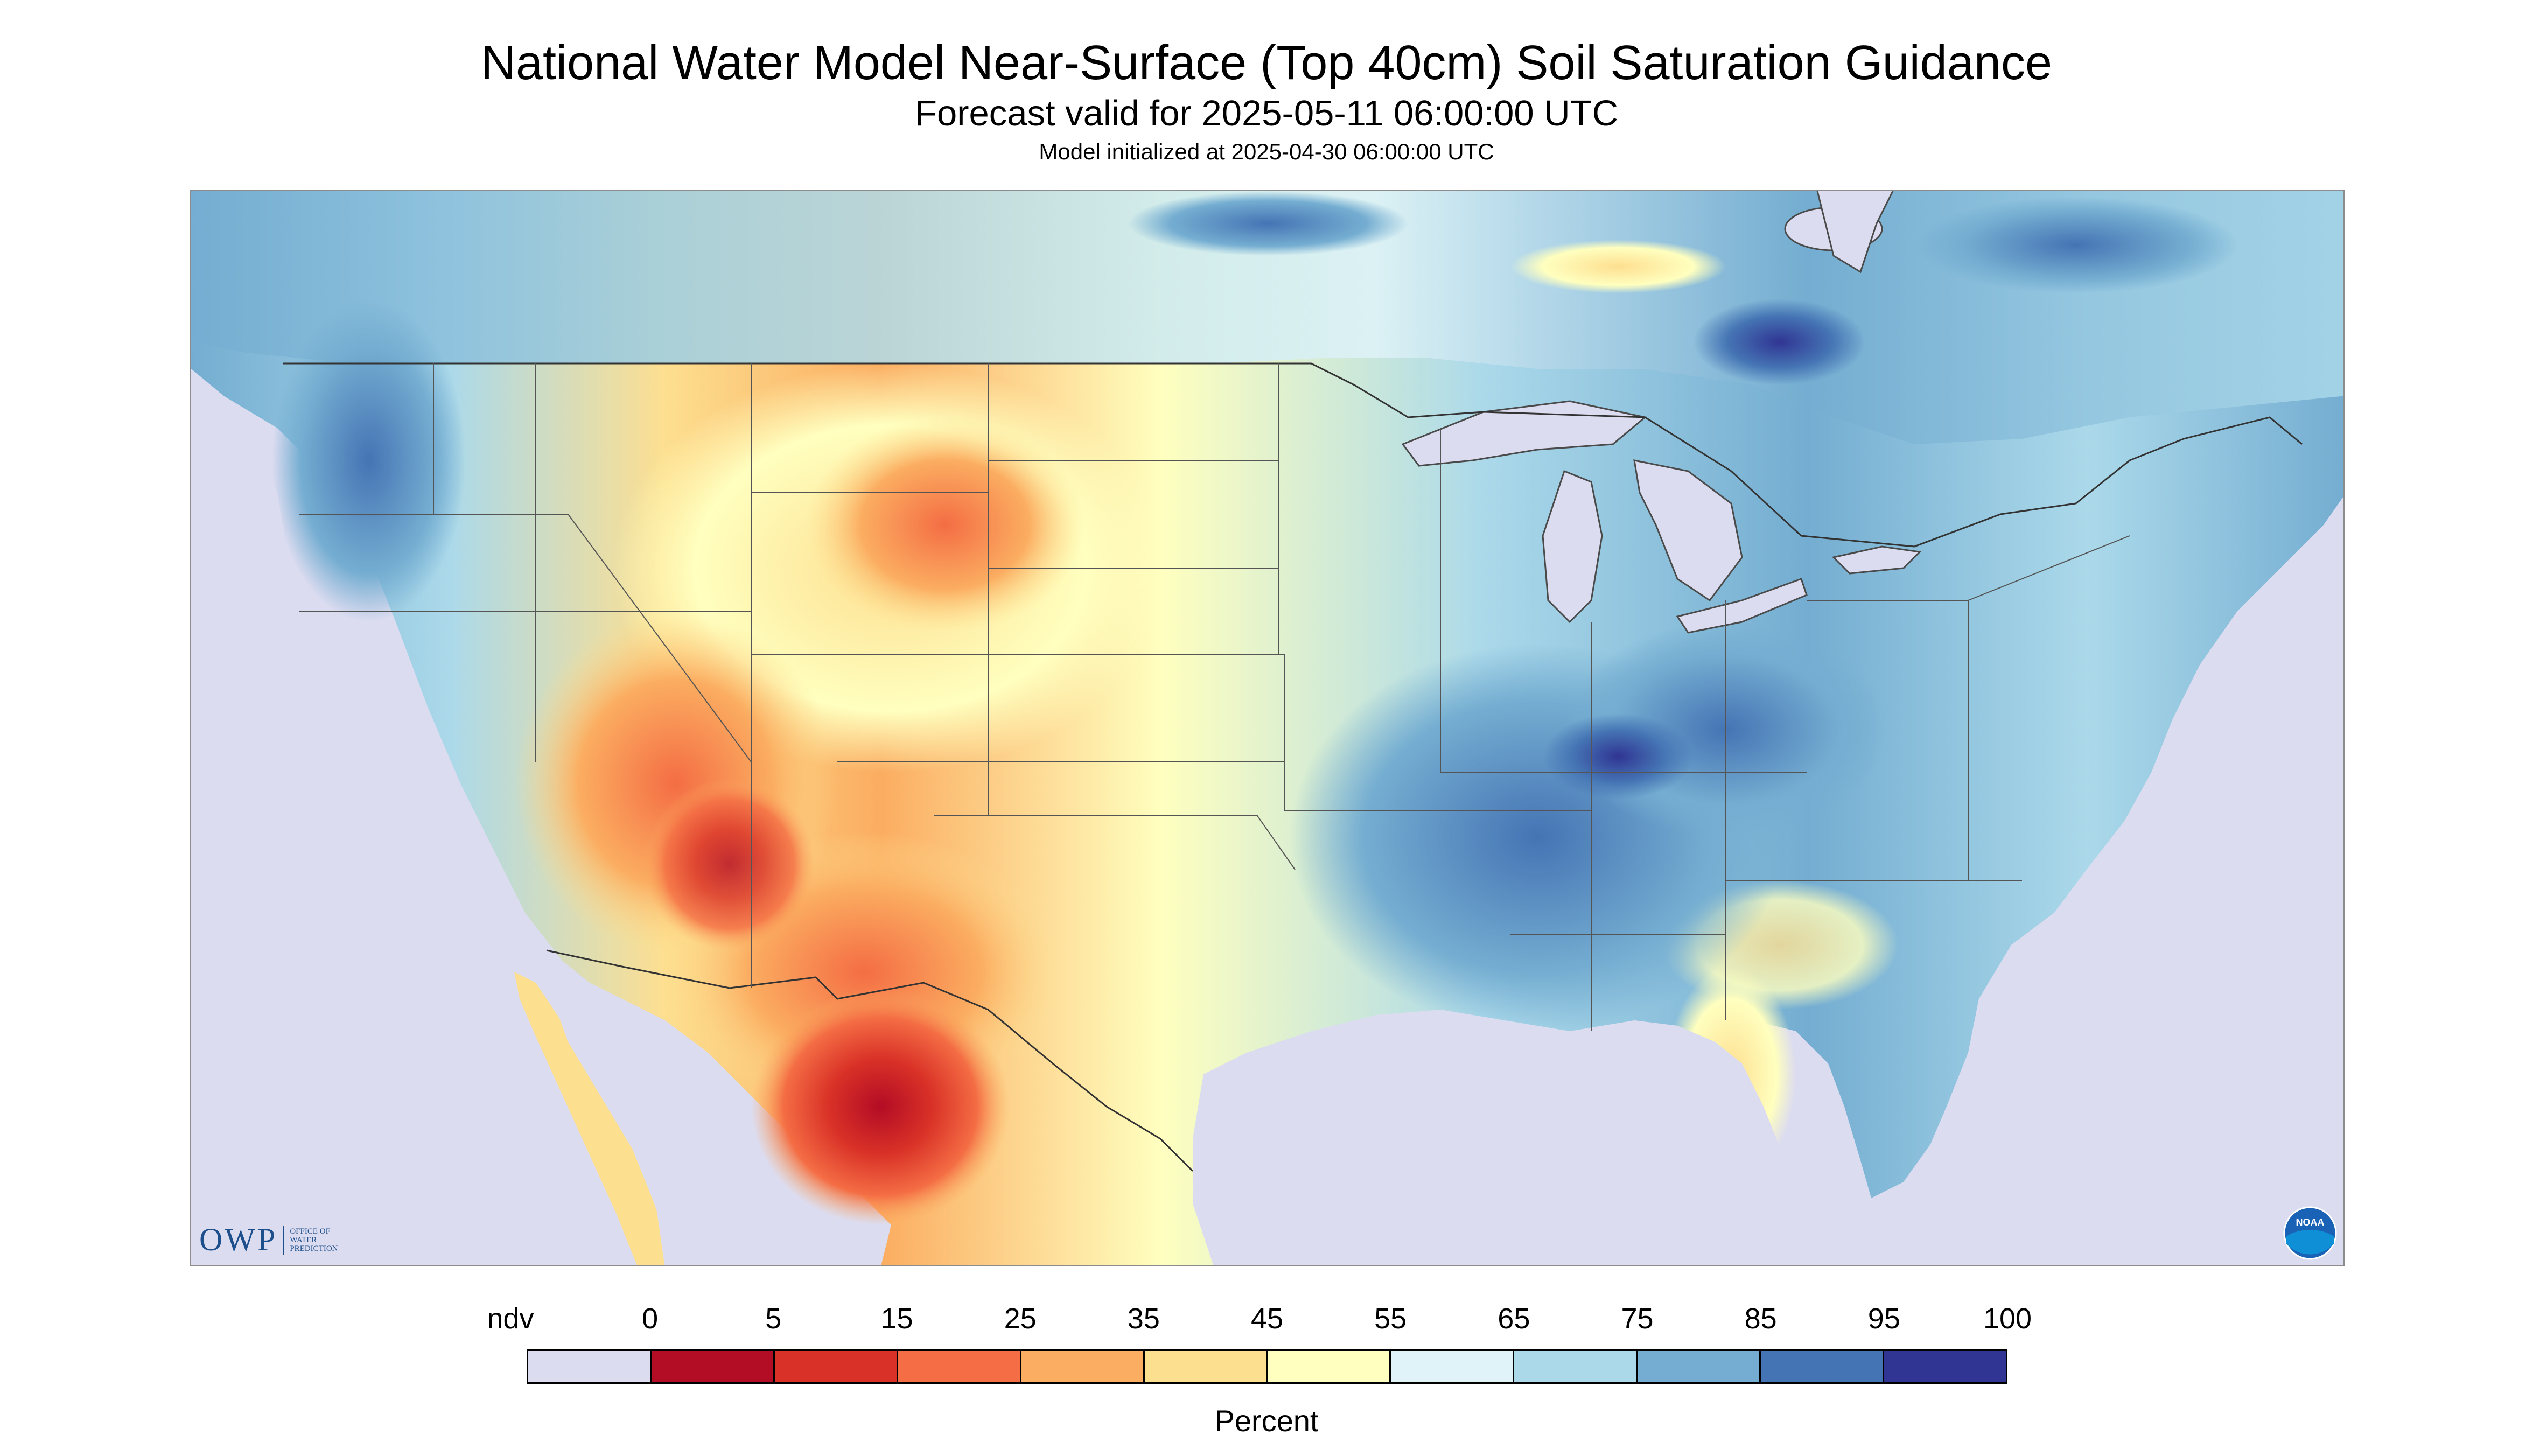 The image size is (2533, 1456). Describe the element at coordinates (729, 864) in the screenshot. I see `very-dry-region-arizona` at that location.